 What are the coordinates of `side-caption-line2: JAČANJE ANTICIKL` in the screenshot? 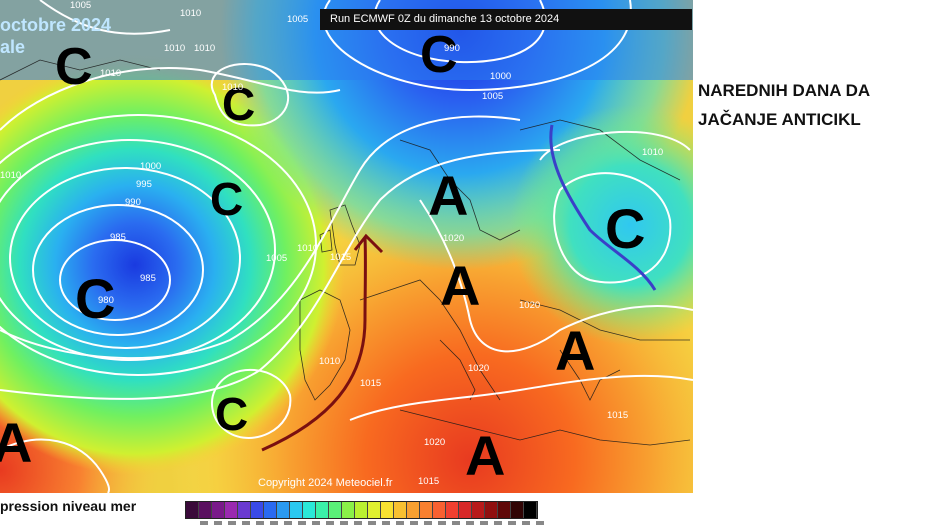 It's located at (779, 119).